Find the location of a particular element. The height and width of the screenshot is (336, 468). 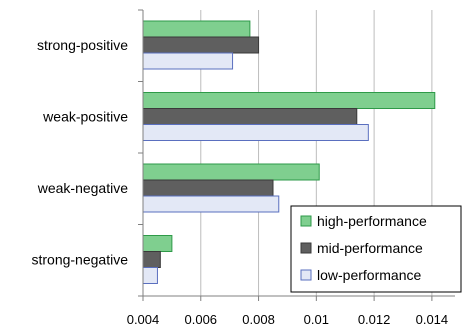

bar-low-performance-weak-positive is located at coordinates (255, 132).